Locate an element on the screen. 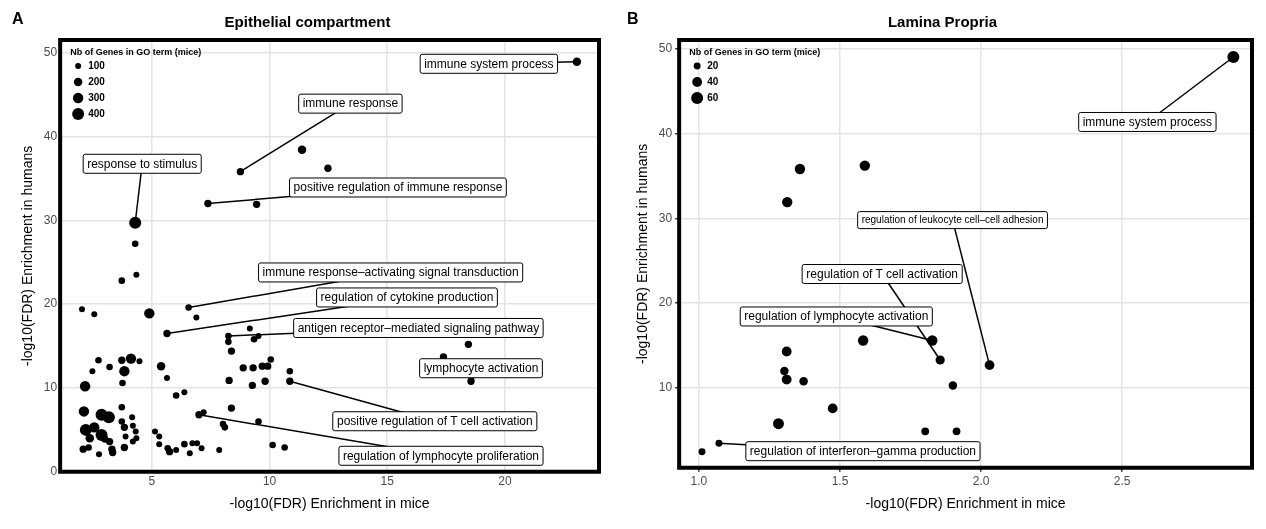  annotation: response to stimulus is located at coordinates (142, 163).